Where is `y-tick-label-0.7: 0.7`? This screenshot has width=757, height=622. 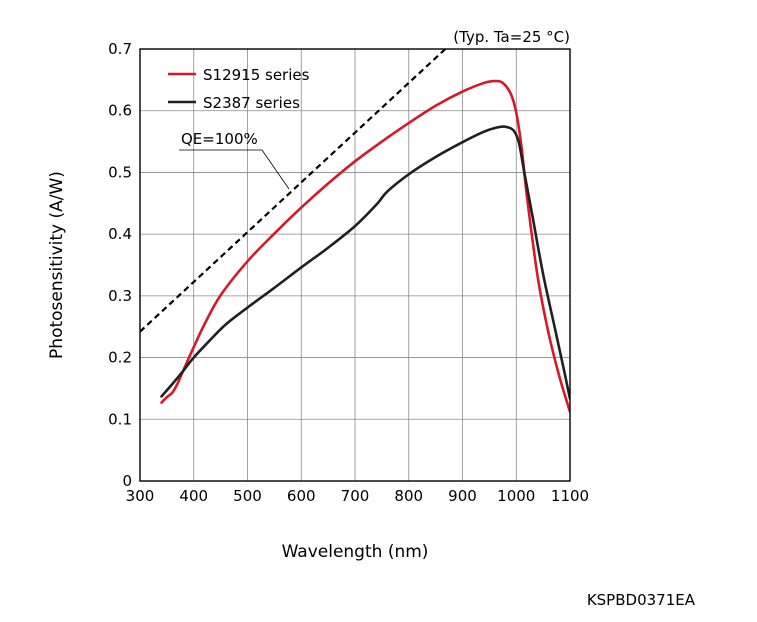
y-tick-label-0.7: 0.7 is located at coordinates (120, 49).